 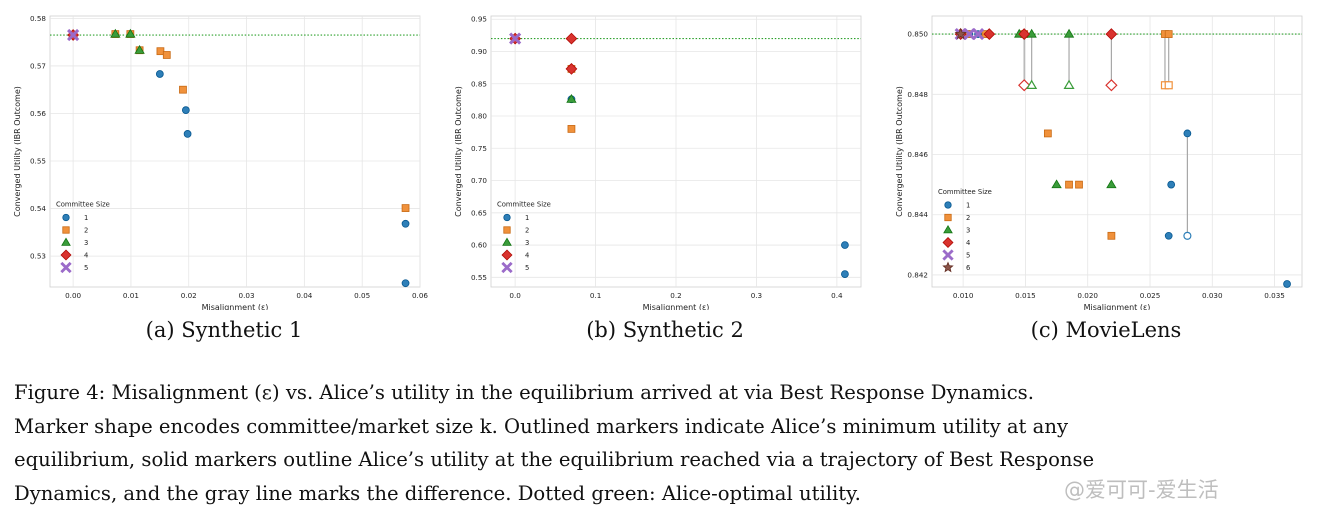 What do you see at coordinates (1274, 295) in the screenshot?
I see `x-tick-label: 0.035` at bounding box center [1274, 295].